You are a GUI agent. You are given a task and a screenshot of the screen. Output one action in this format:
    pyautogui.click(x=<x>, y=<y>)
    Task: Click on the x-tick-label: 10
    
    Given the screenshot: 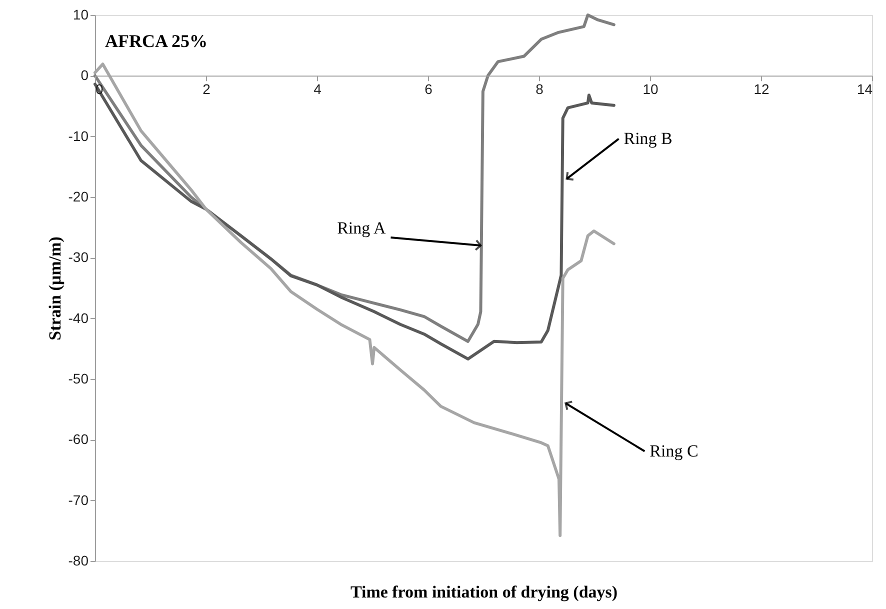 What is the action you would take?
    pyautogui.click(x=650, y=89)
    